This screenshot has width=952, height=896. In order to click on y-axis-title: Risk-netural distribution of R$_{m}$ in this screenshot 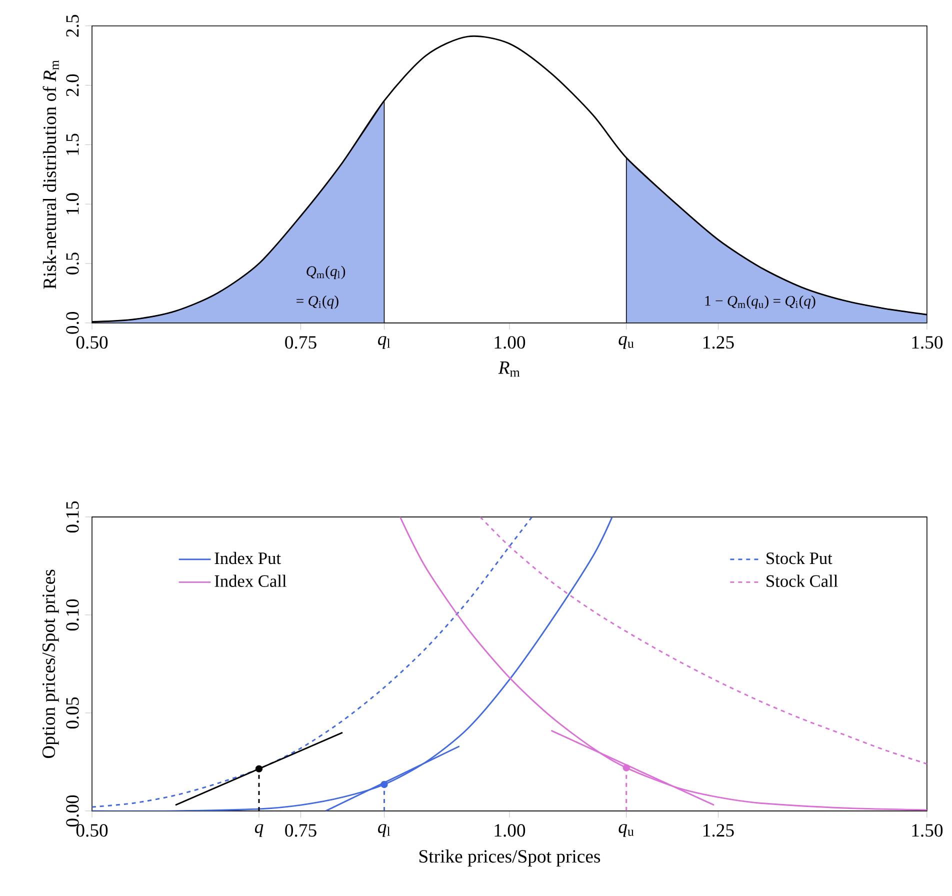, I will do `click(50, 174)`.